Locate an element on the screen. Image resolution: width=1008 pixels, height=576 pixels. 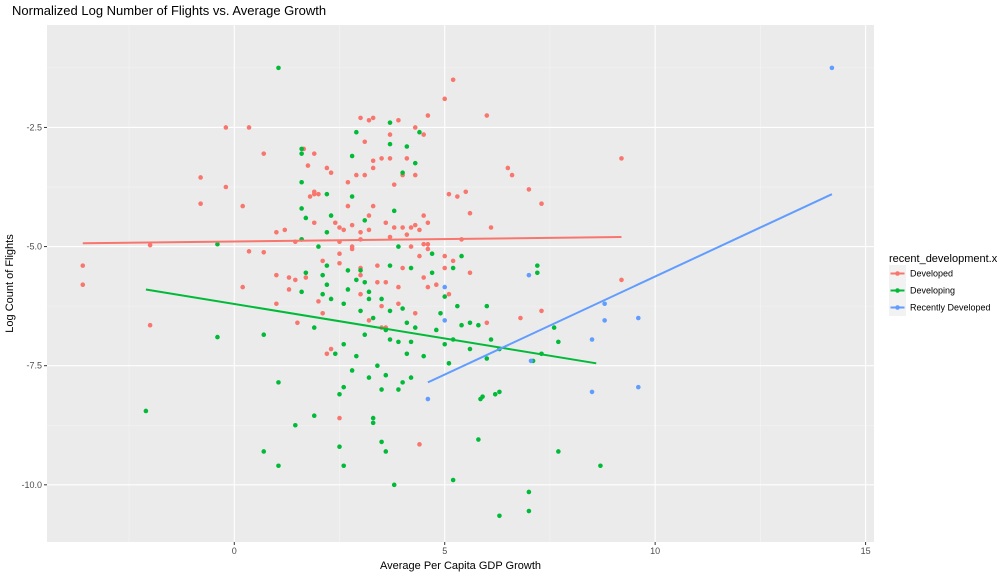
legend-key-dot-developing is located at coordinates (897, 290).